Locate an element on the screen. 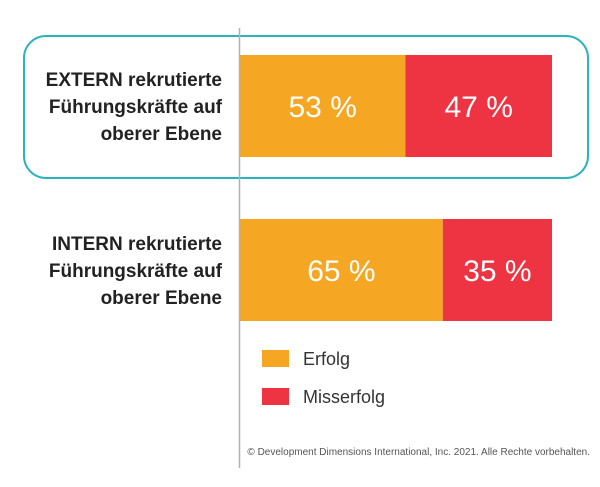  legend: Erfolg Misserfolg is located at coordinates (323, 378).